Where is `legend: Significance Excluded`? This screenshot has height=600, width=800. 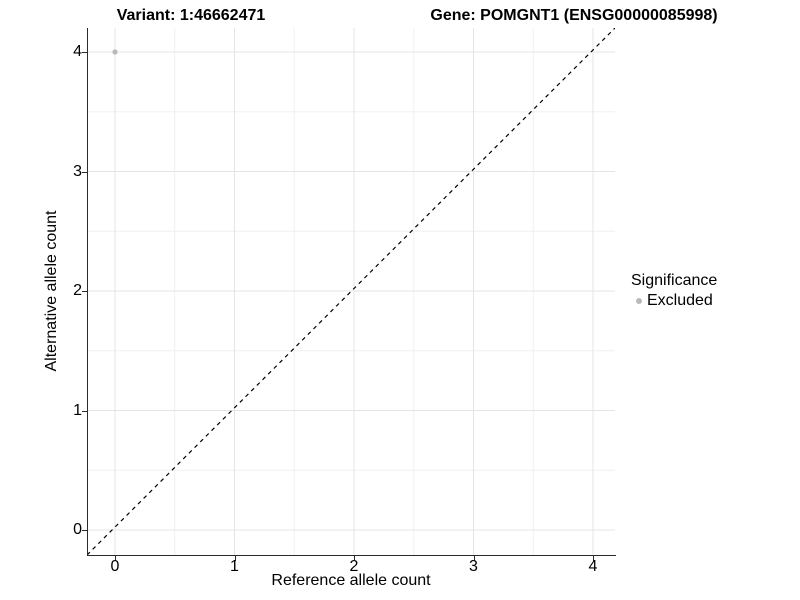
legend: Significance Excluded is located at coordinates (673, 291).